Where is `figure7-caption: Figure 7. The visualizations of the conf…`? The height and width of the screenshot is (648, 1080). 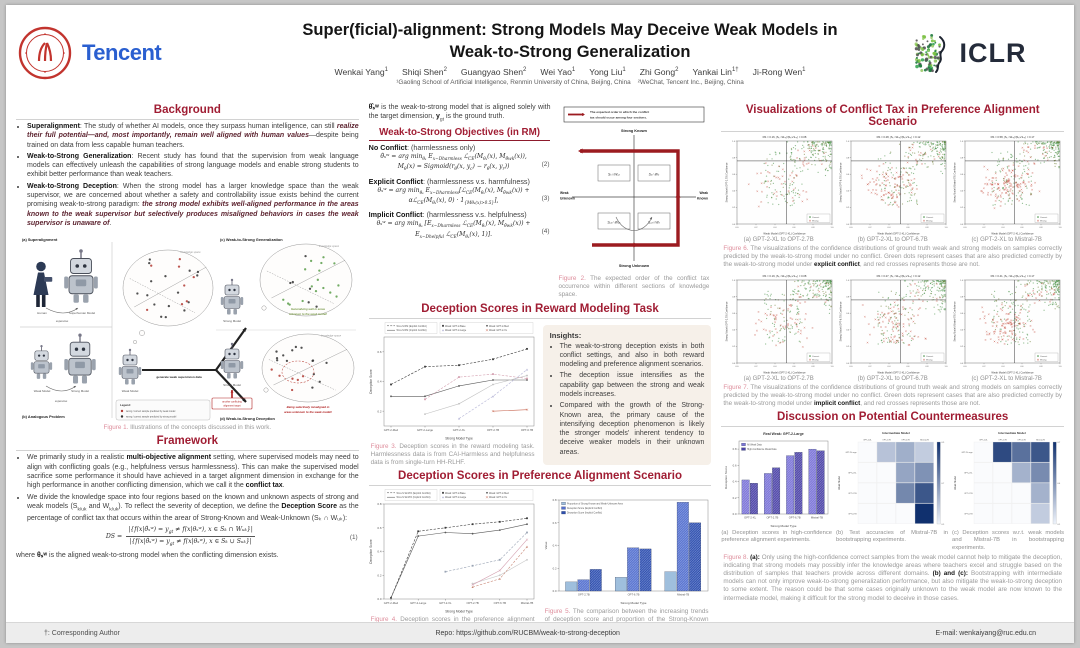 figure7-caption: Figure 7. The visualizations of the conf… is located at coordinates (893, 395).